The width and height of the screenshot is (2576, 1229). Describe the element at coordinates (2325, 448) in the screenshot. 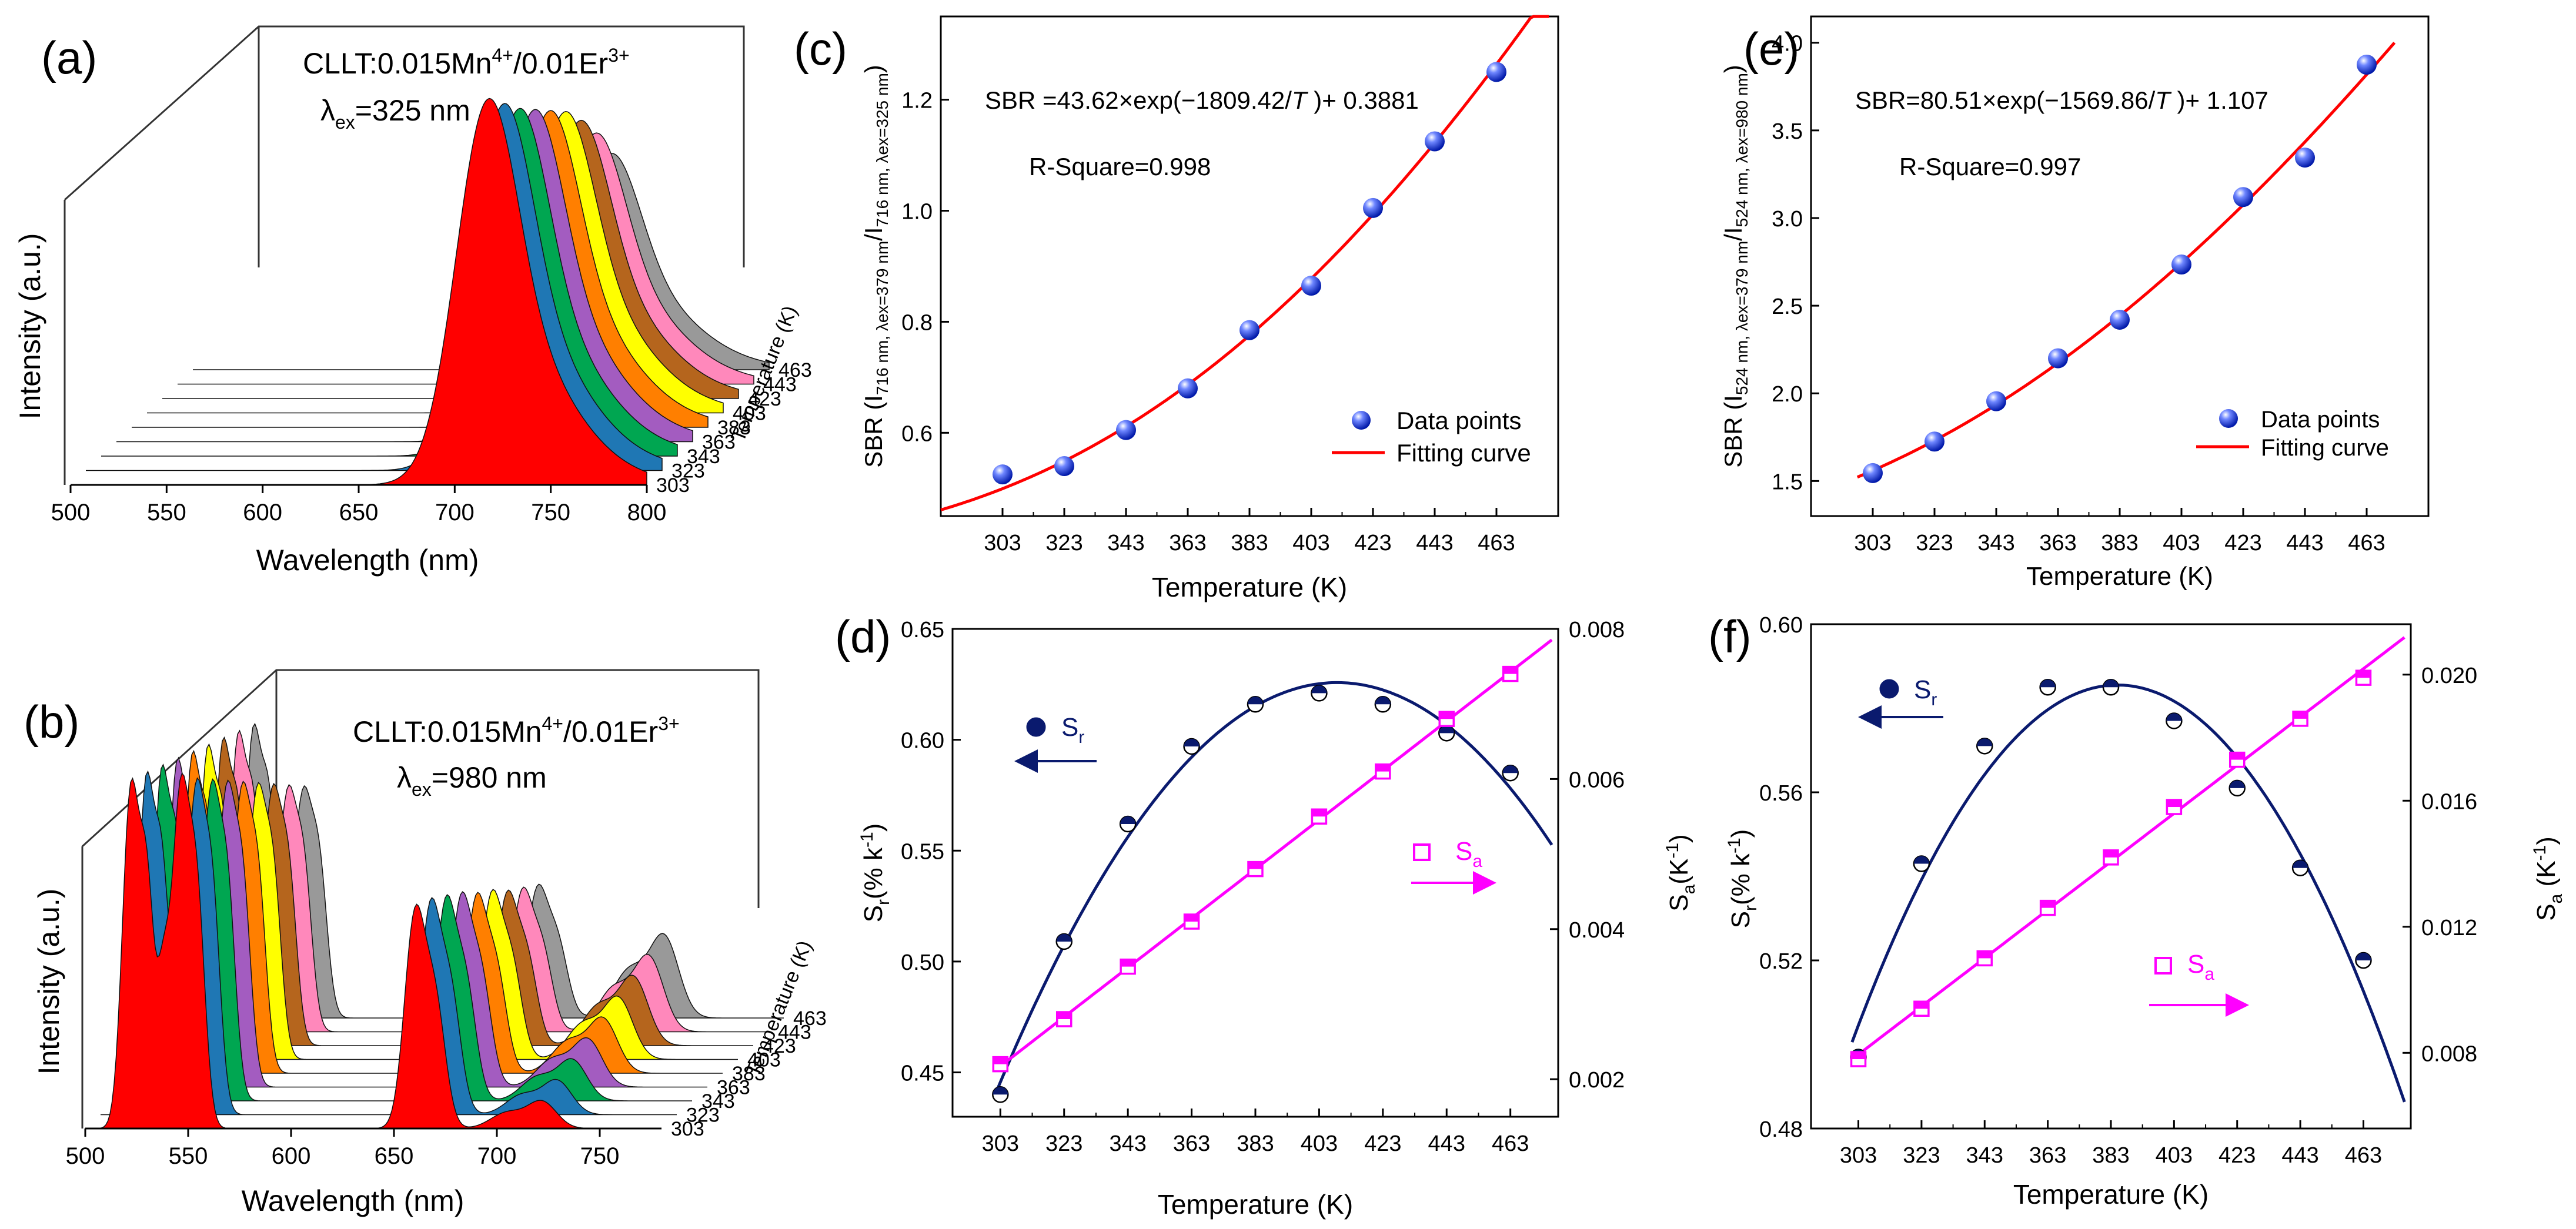

I see `panel-e-legend-fit-label: Fitting curve` at that location.